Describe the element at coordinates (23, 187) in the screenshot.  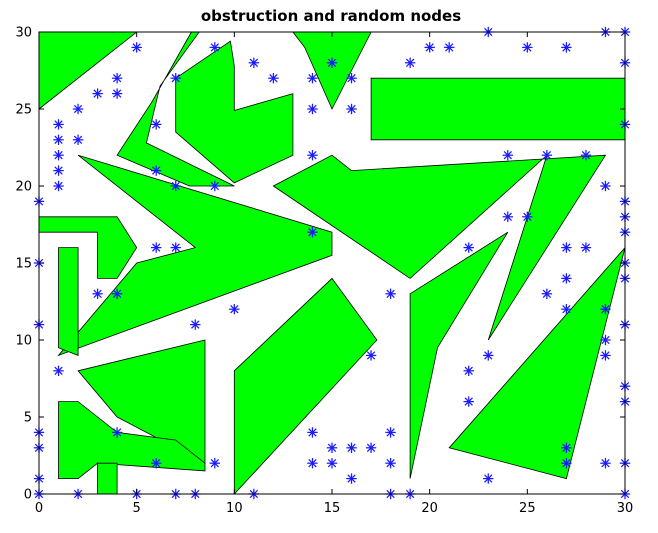
I see `y-tick-label: 20` at that location.